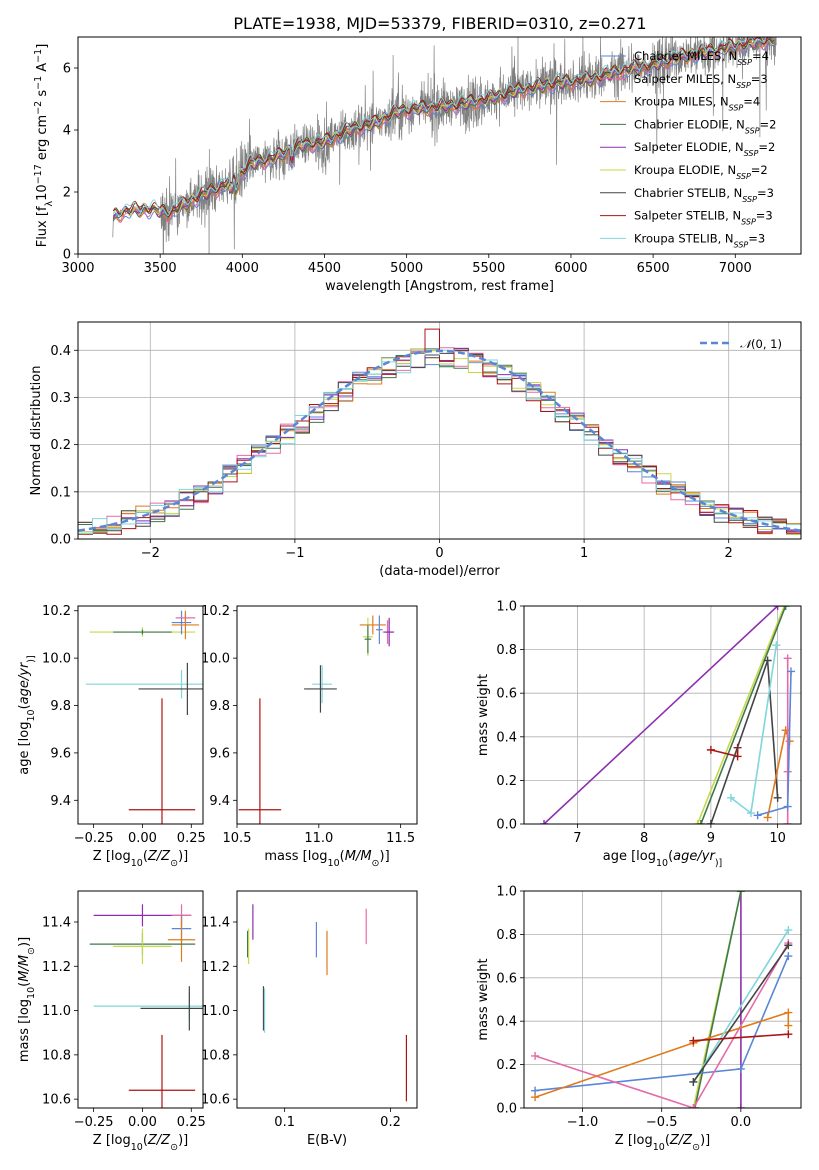 This screenshot has height=1170, width=819. Describe the element at coordinates (506, 978) in the screenshot. I see `y-tick-label: 0.6` at that location.